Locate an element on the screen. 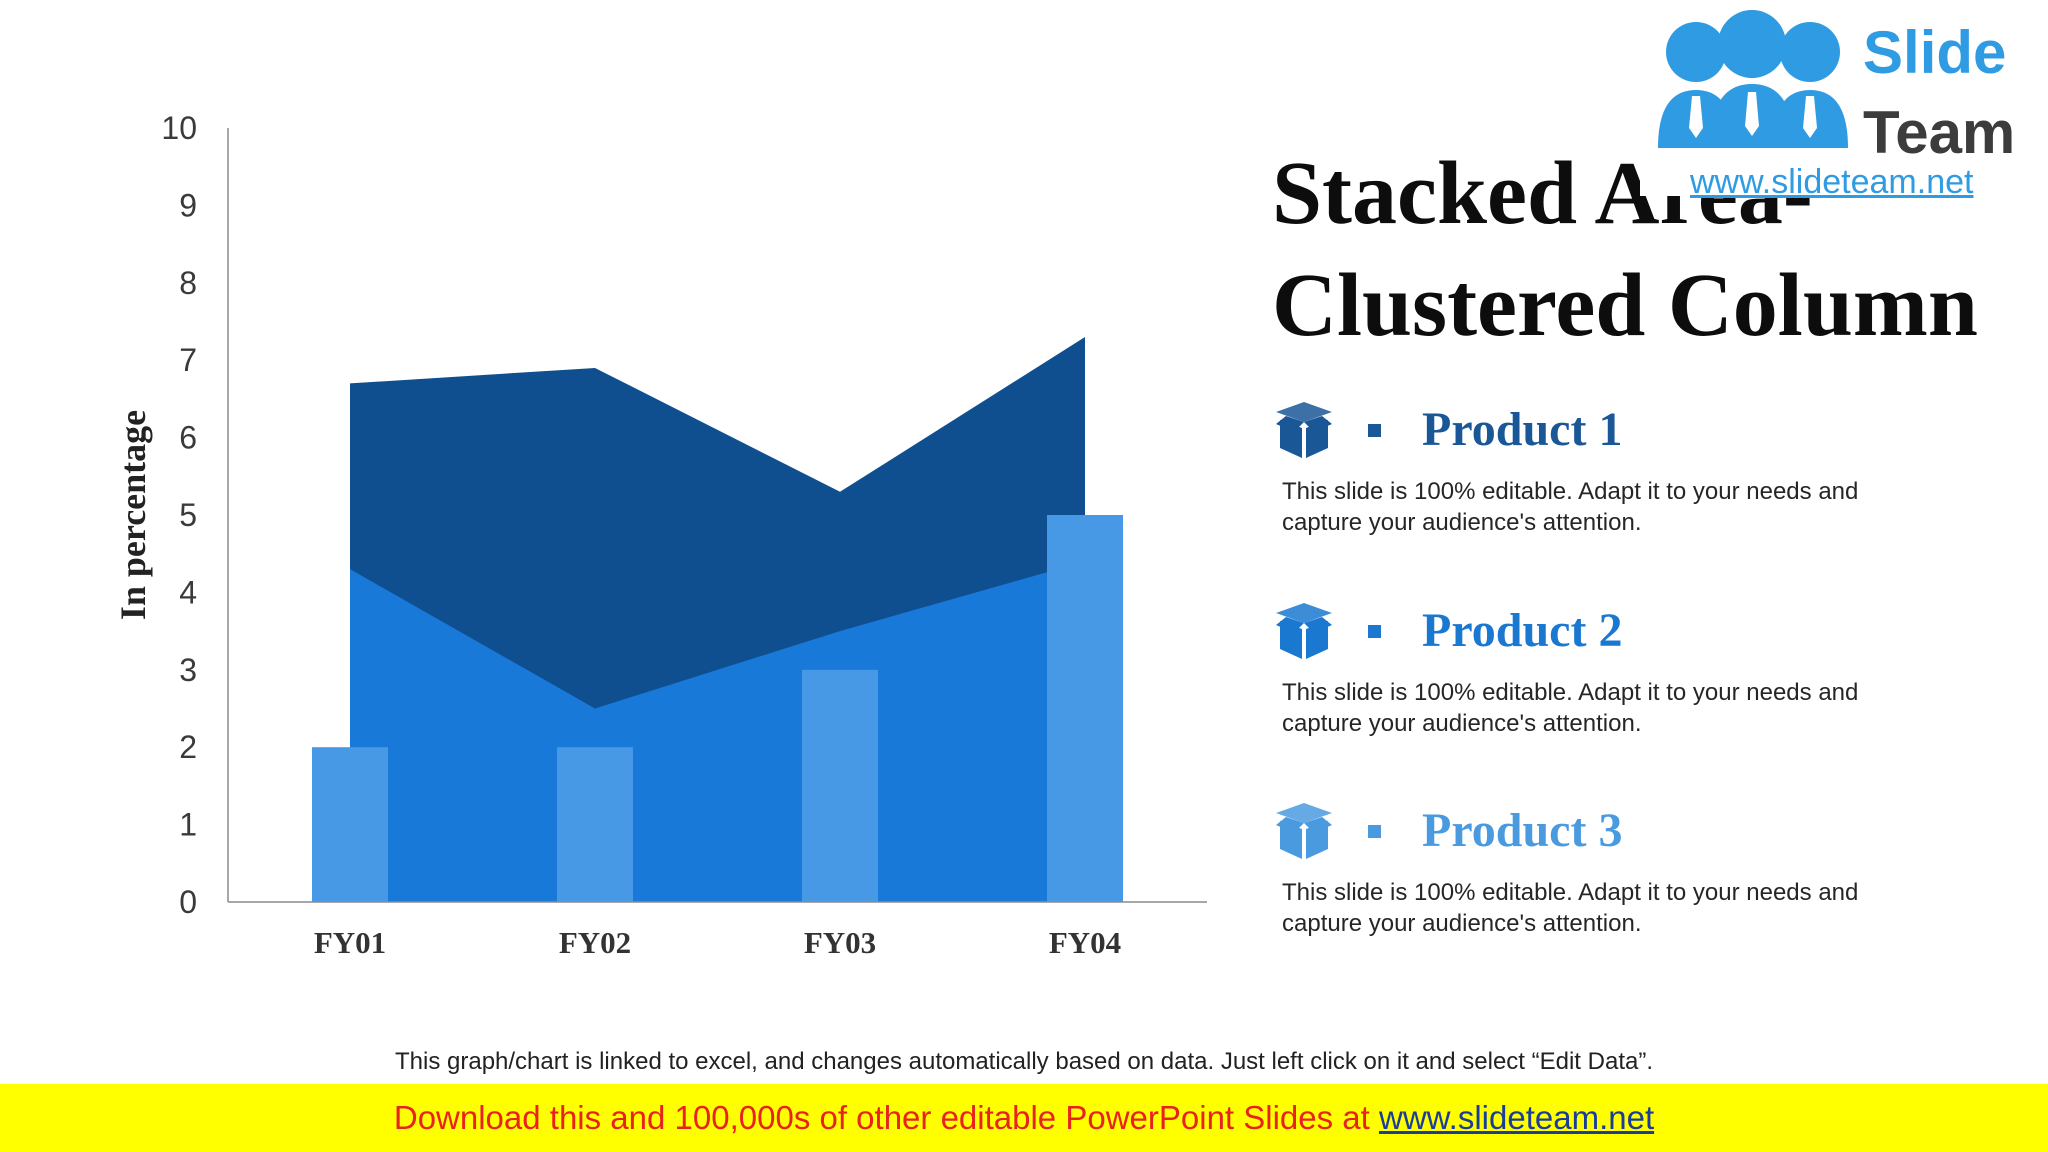 This screenshot has height=1152, width=2048. y-tick-label: 8 is located at coordinates (188, 283).